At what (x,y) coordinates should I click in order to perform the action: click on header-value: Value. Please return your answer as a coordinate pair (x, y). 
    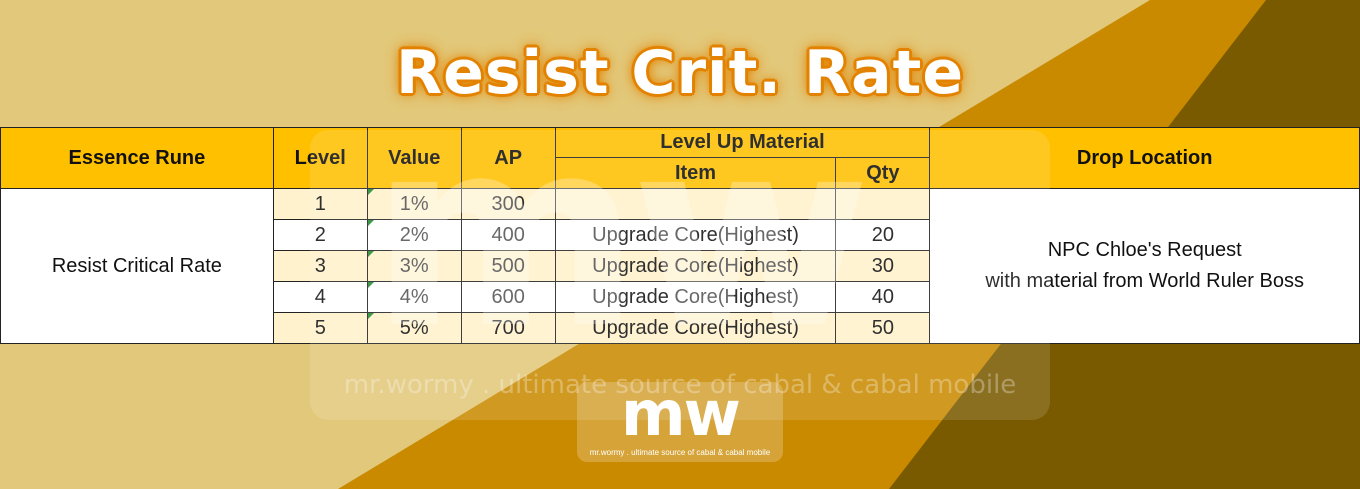
    Looking at the image, I should click on (414, 158).